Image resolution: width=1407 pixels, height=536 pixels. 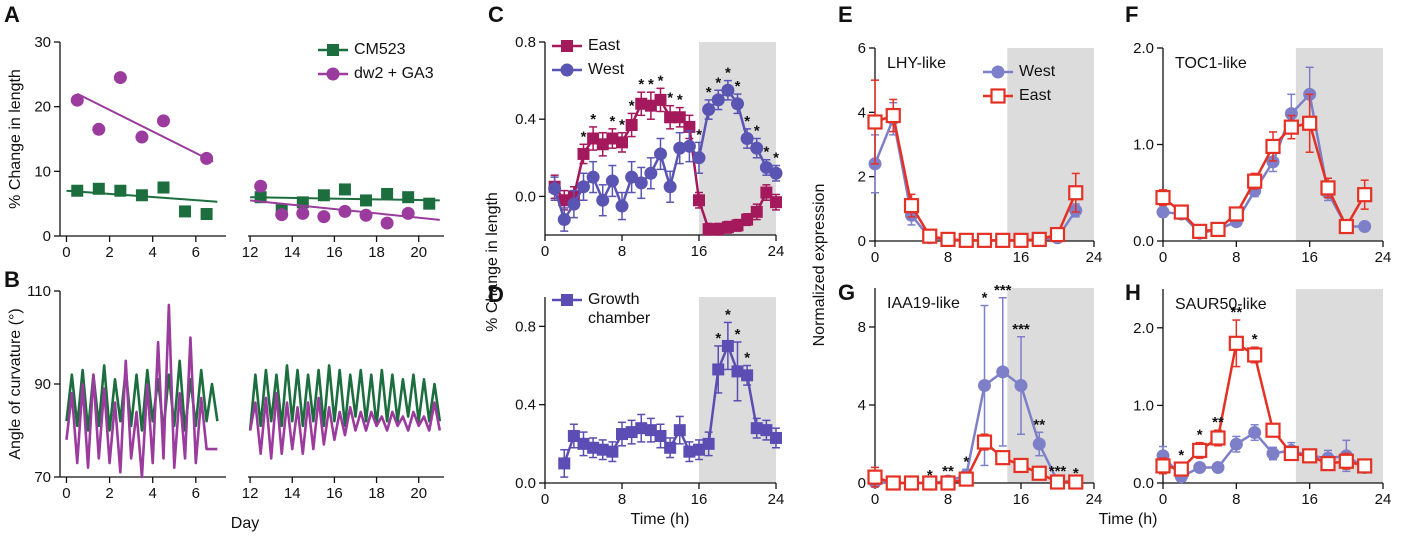 What do you see at coordinates (42, 42) in the screenshot?
I see `y-tick-label: 30` at bounding box center [42, 42].